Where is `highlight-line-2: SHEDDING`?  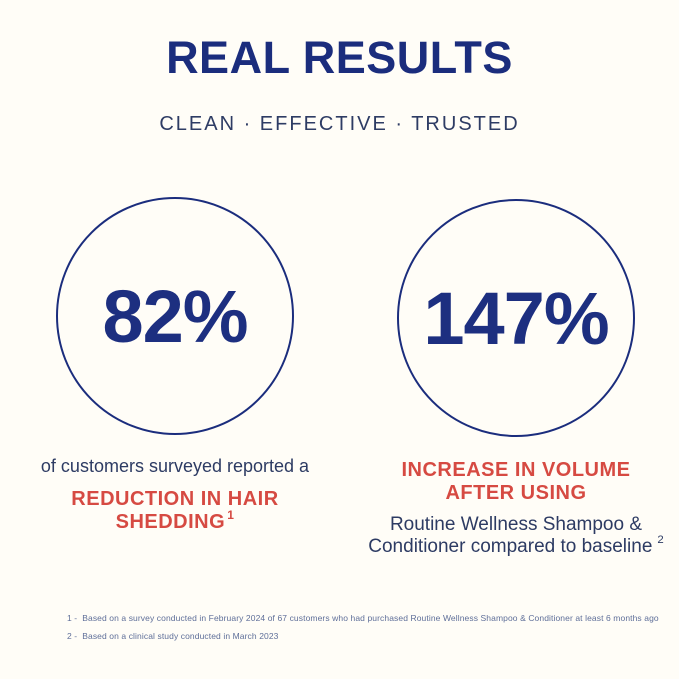
highlight-line-2: SHEDDING is located at coordinates (170, 521).